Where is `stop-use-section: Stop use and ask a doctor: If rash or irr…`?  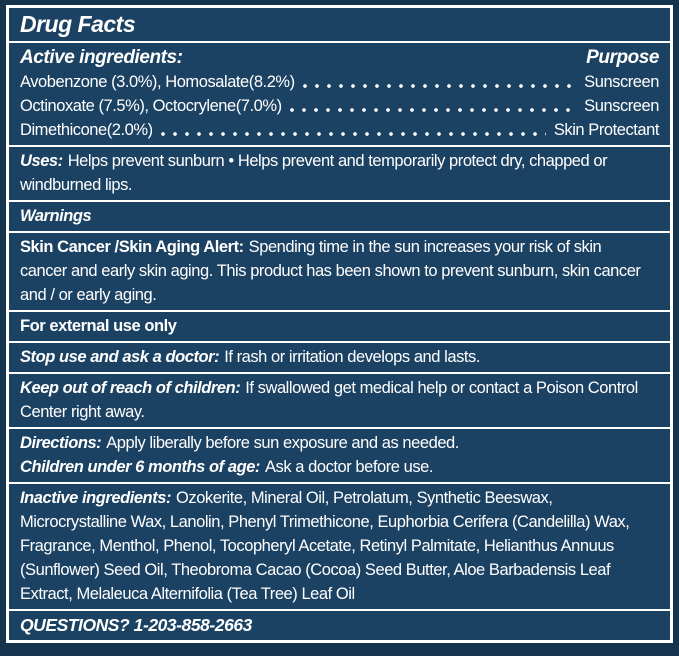 stop-use-section: Stop use and ask a doctor: If rash or irr… is located at coordinates (339, 356).